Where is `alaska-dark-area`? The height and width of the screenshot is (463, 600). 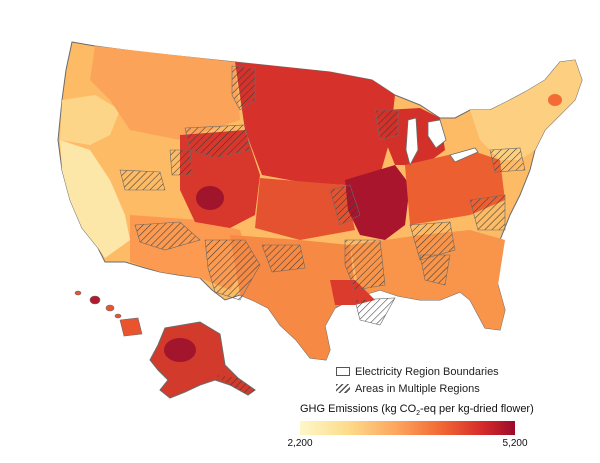
alaska-dark-area is located at coordinates (180, 350).